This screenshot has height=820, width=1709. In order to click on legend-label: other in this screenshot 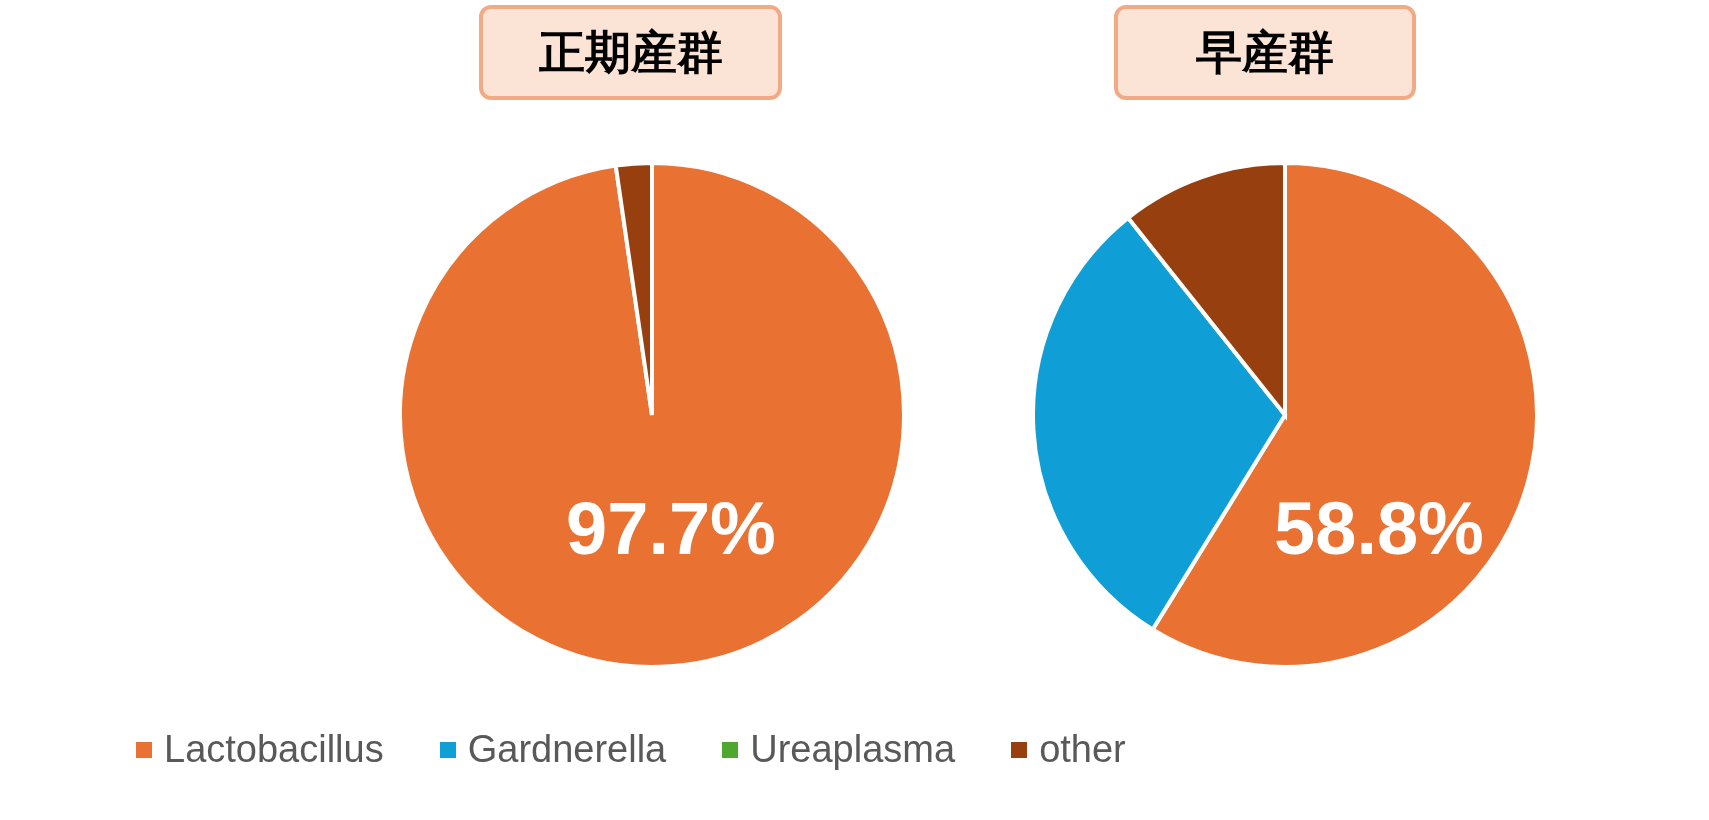, I will do `click(1082, 750)`.